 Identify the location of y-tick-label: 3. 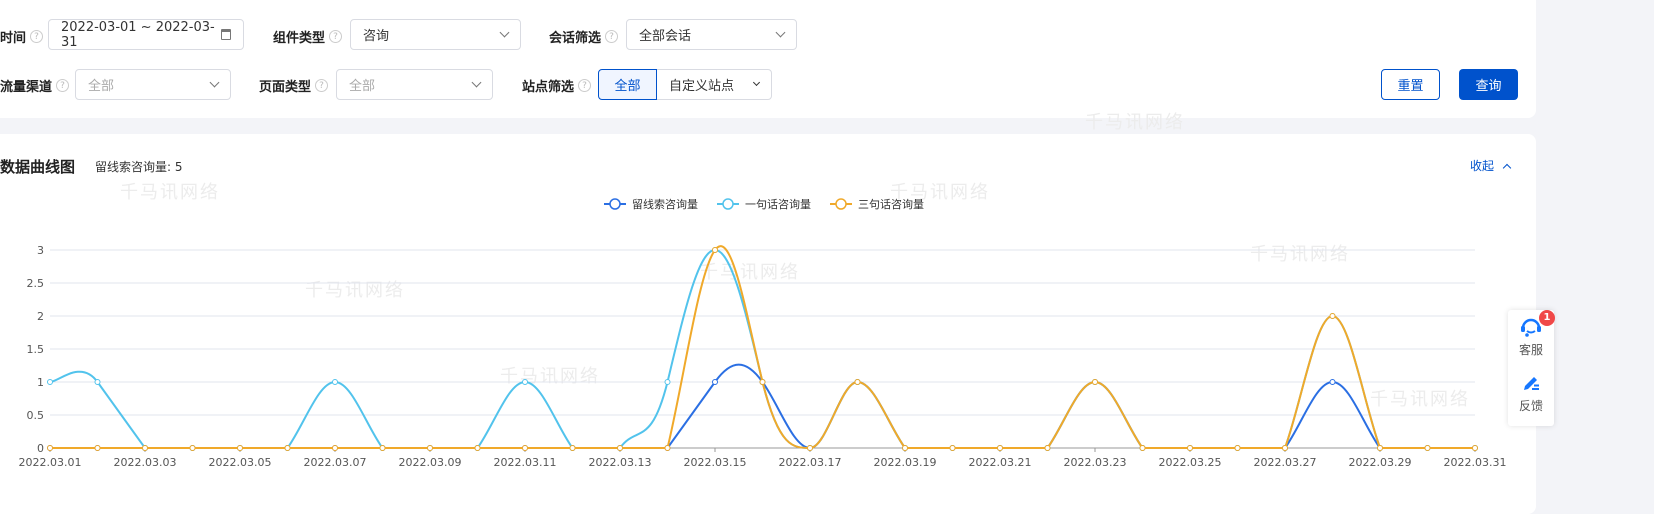
(40, 250).